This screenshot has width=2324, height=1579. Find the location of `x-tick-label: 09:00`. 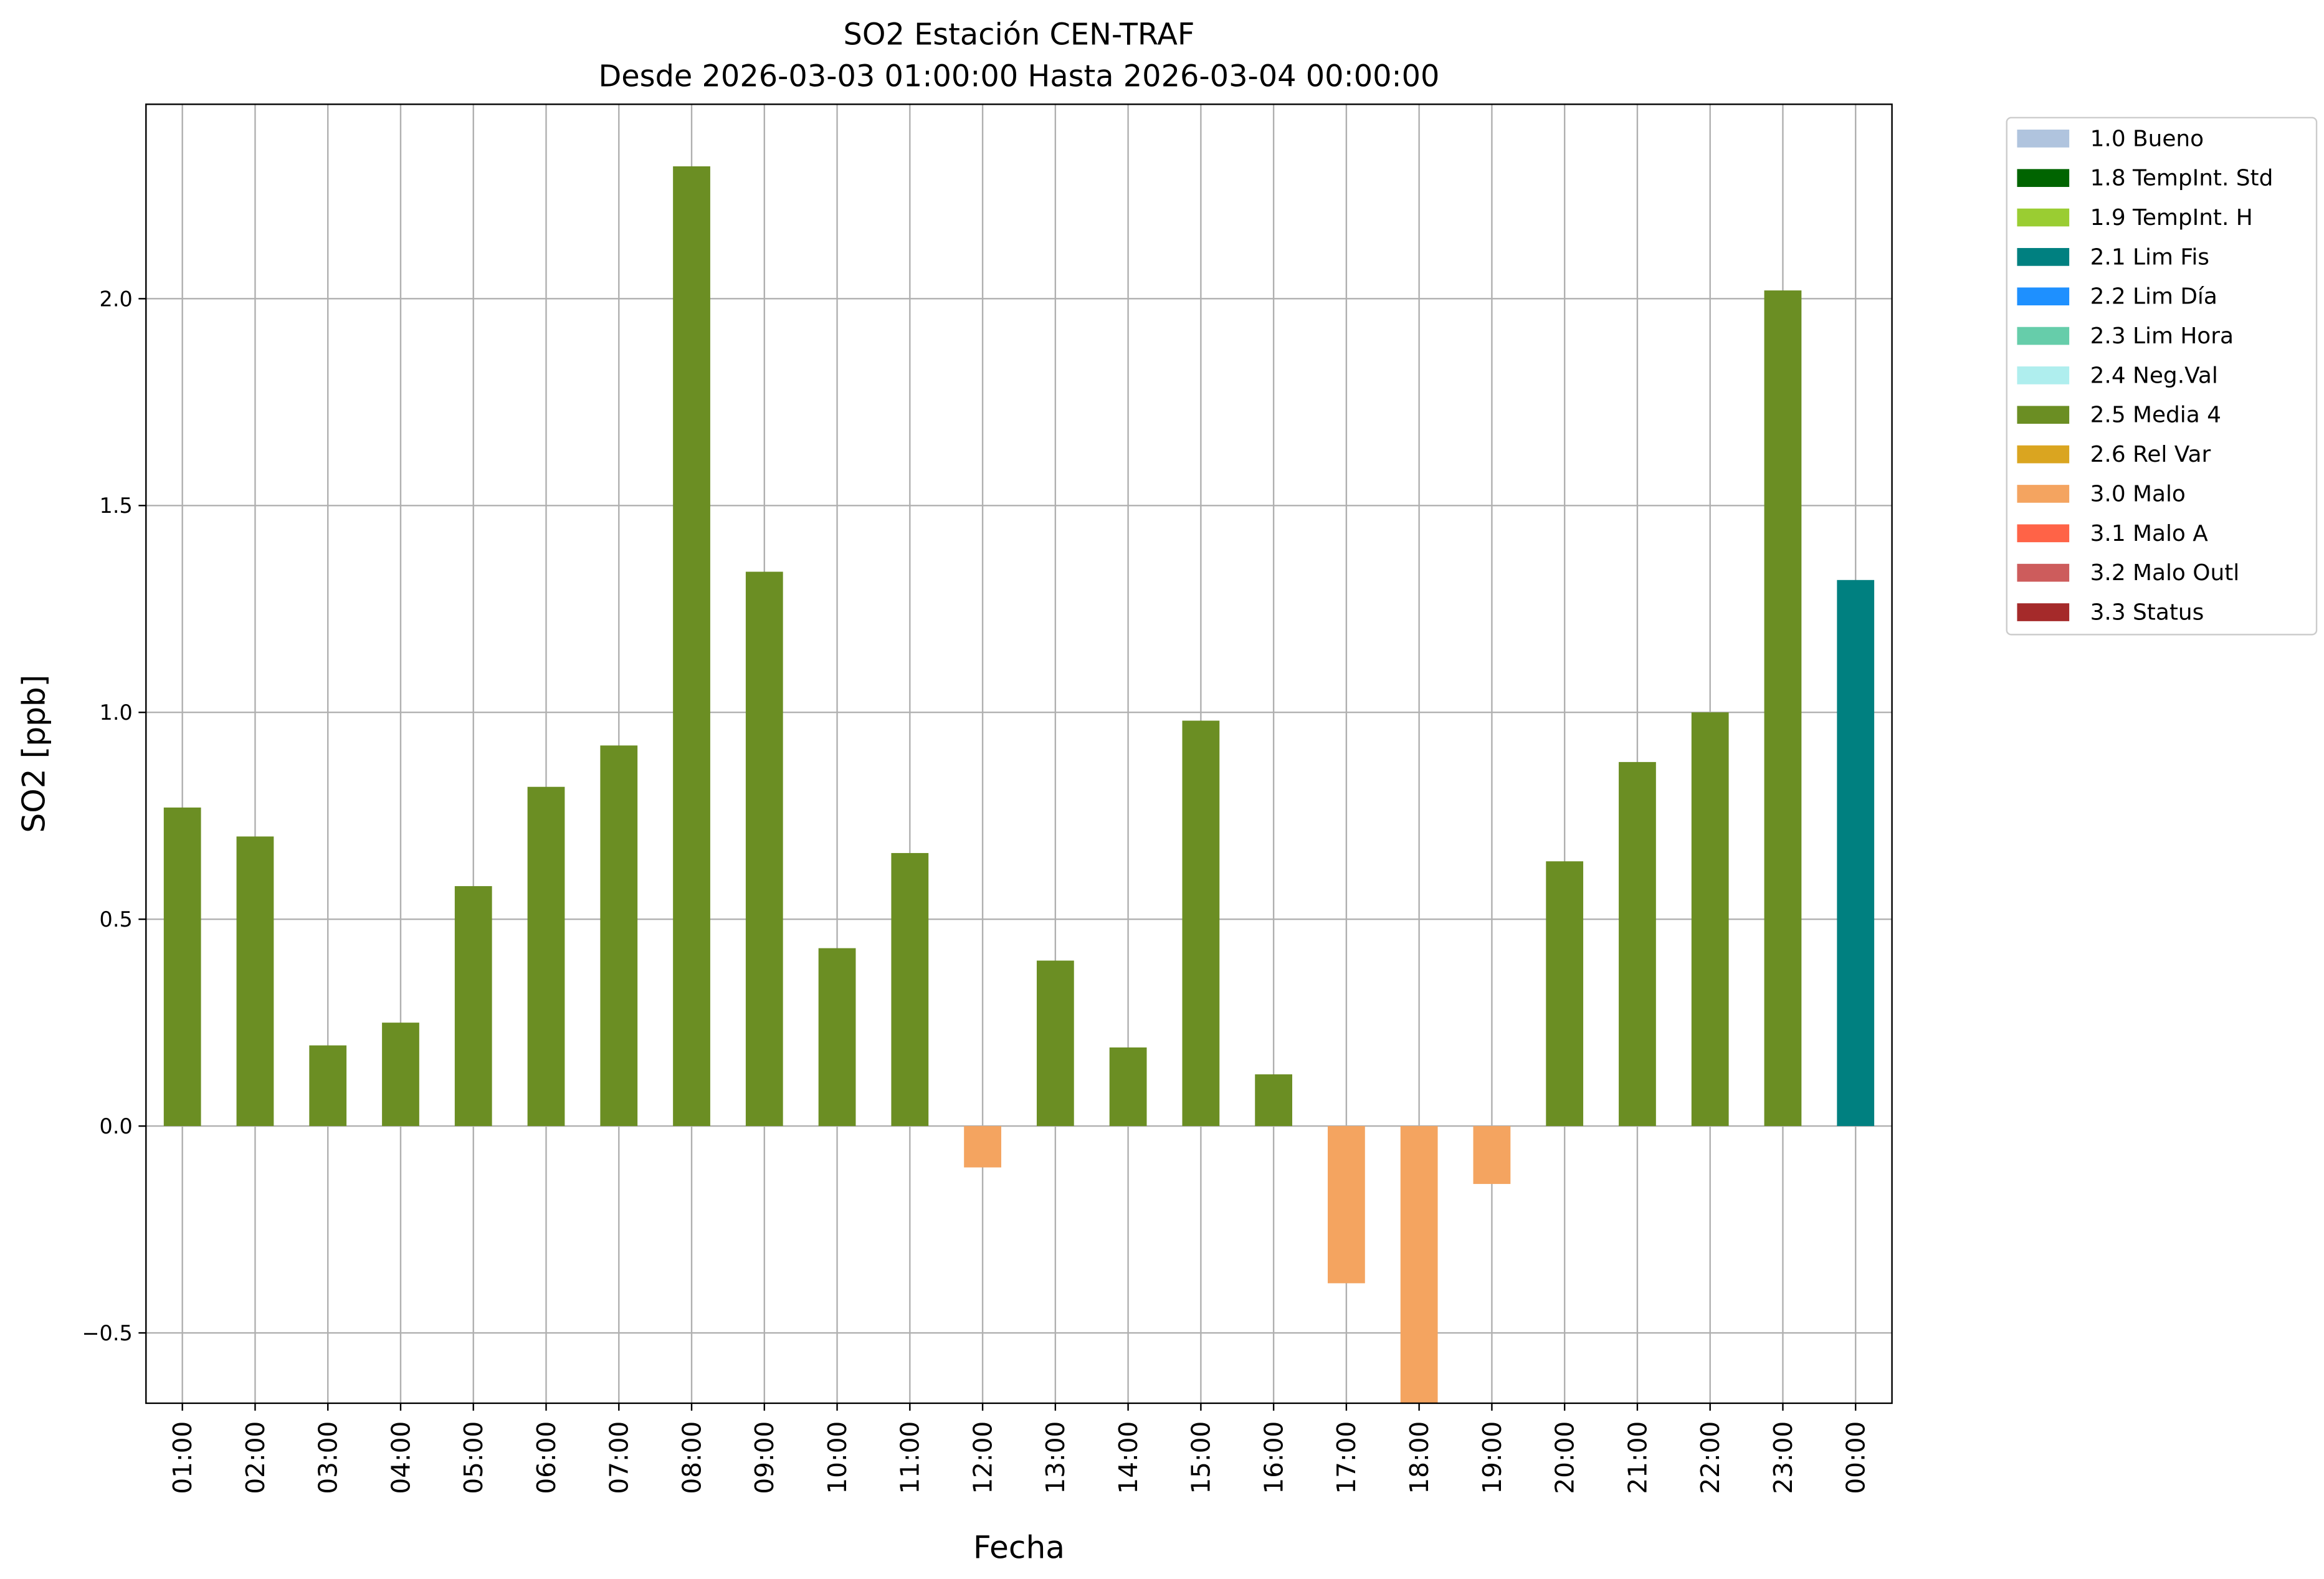

x-tick-label: 09:00 is located at coordinates (765, 1457).